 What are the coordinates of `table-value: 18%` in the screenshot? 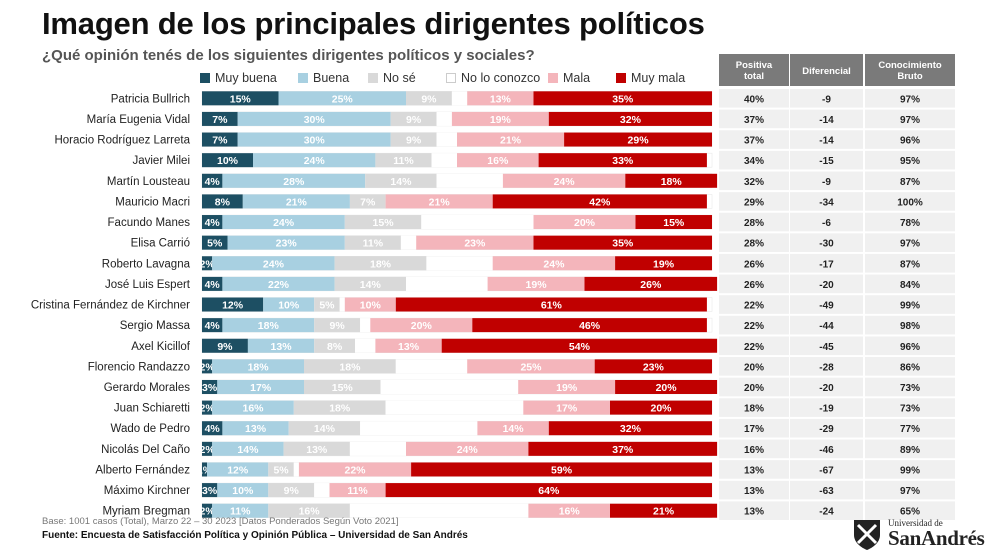 It's located at (754, 409).